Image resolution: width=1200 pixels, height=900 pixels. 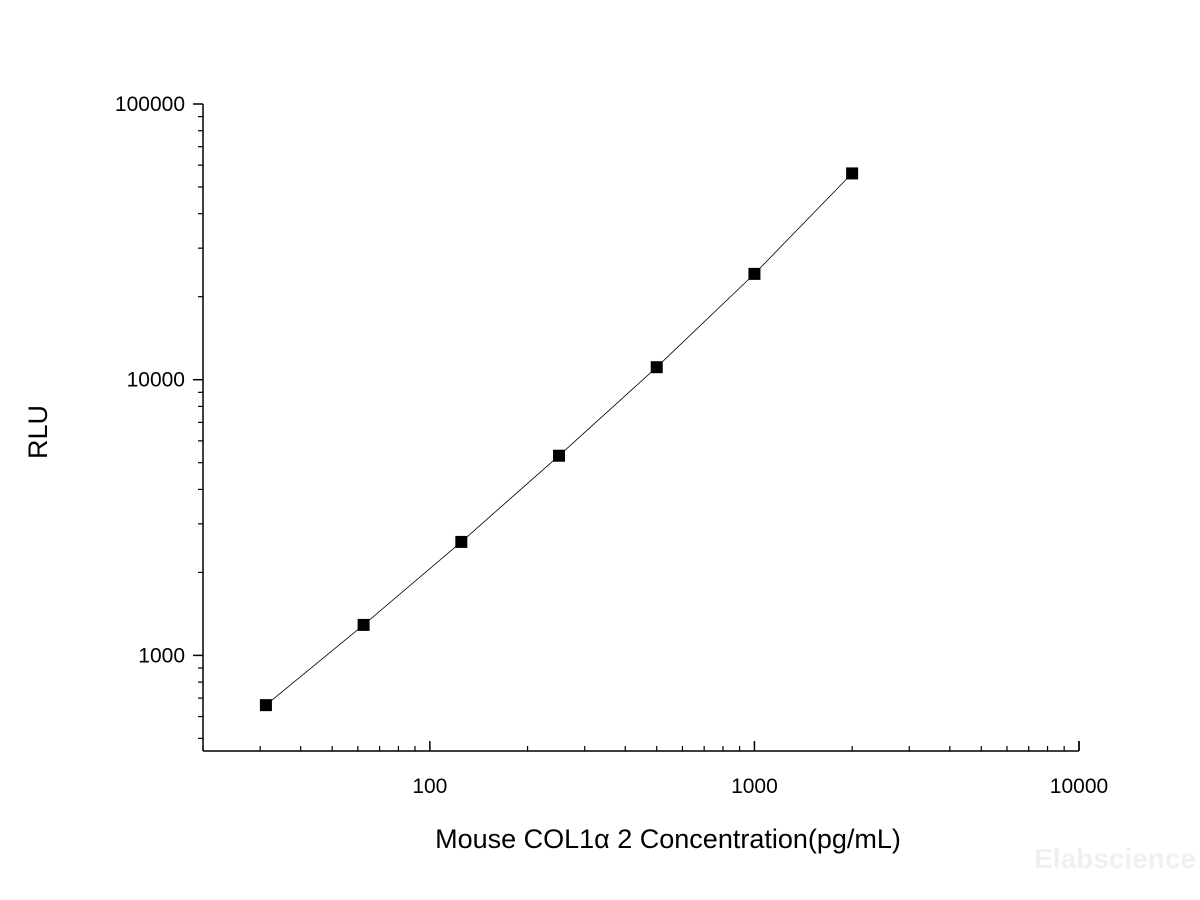 I want to click on y-tick-label: 10000, so click(x=156, y=380).